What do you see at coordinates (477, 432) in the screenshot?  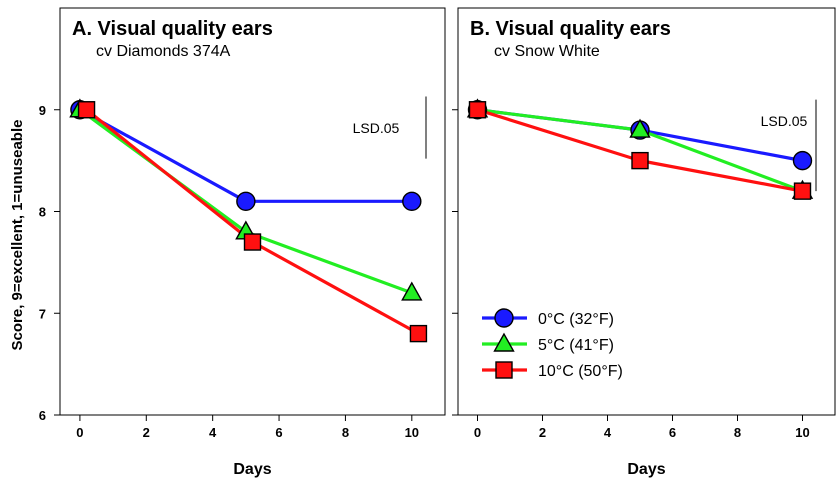 I see `panel-b-x-tick-label: 0` at bounding box center [477, 432].